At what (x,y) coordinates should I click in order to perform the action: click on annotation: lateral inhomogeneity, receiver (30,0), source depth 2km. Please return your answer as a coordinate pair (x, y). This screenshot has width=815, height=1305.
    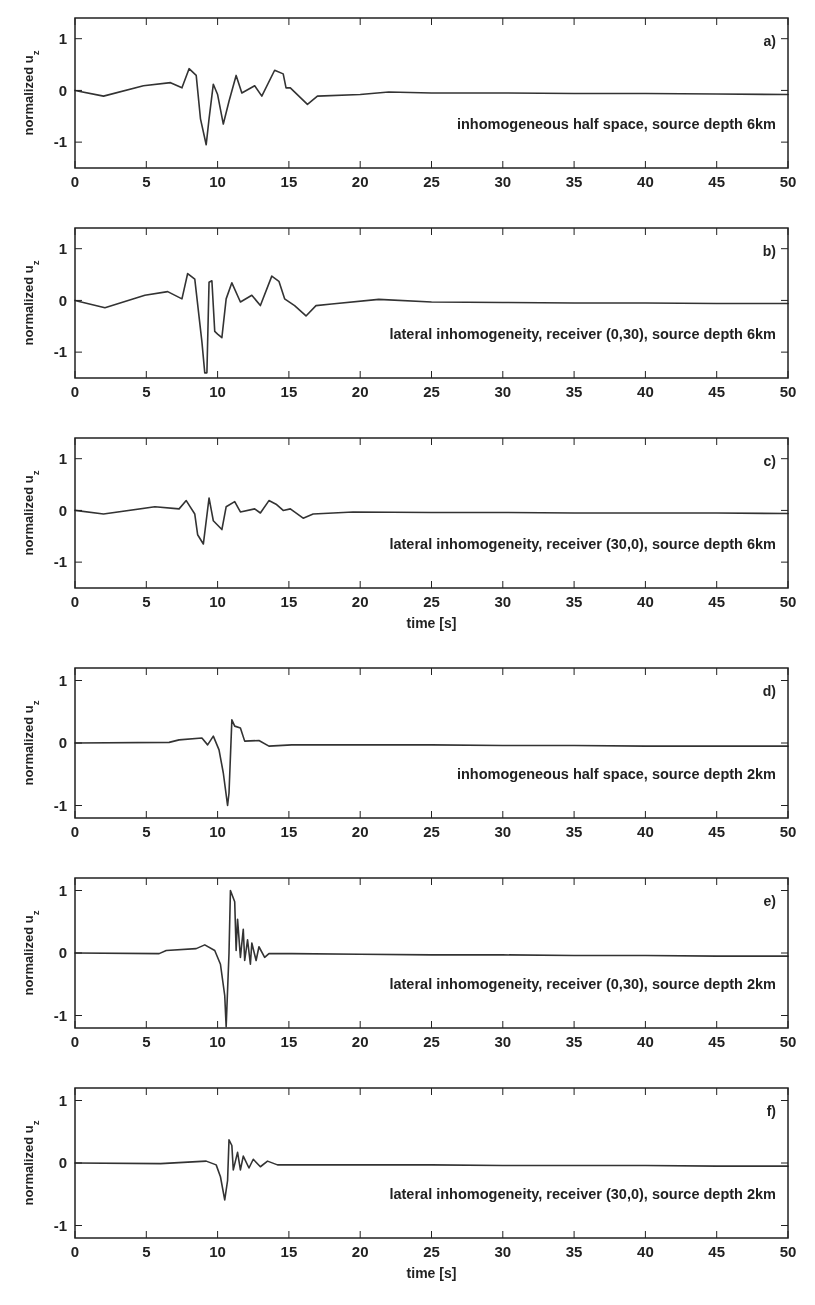
    Looking at the image, I should click on (582, 1194).